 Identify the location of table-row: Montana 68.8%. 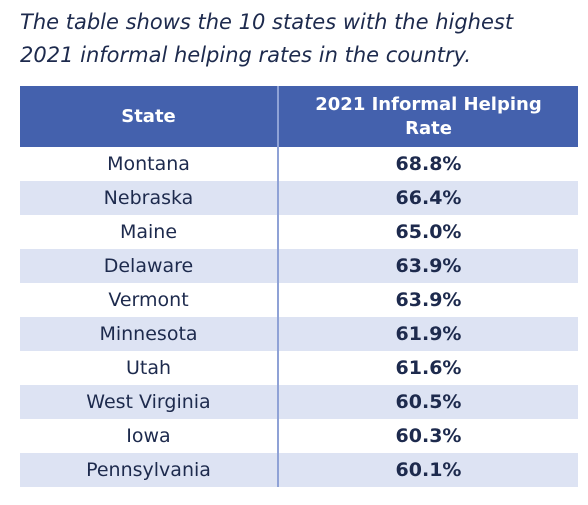
(299, 164).